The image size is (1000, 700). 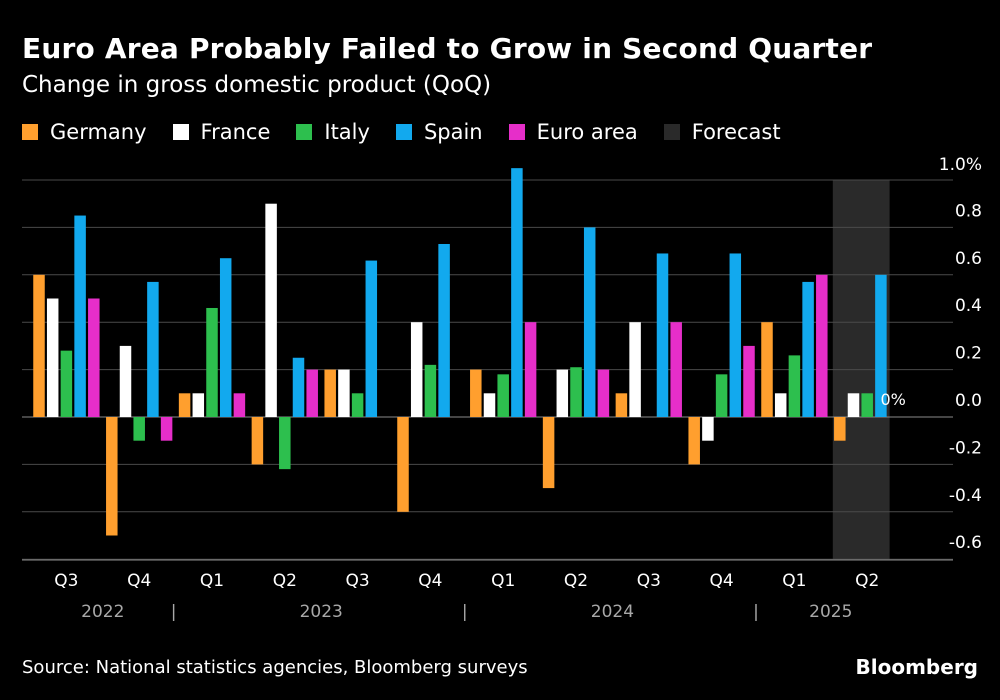 What do you see at coordinates (965, 543) in the screenshot?
I see `y-tick-label: -0.6` at bounding box center [965, 543].